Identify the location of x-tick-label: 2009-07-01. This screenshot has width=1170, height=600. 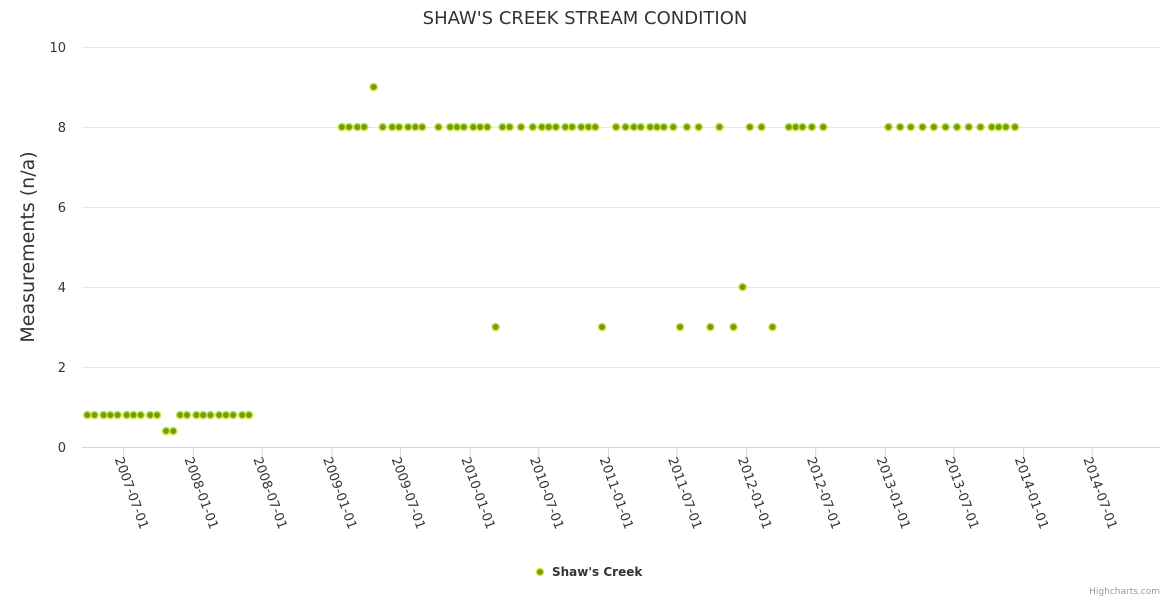
(408, 493).